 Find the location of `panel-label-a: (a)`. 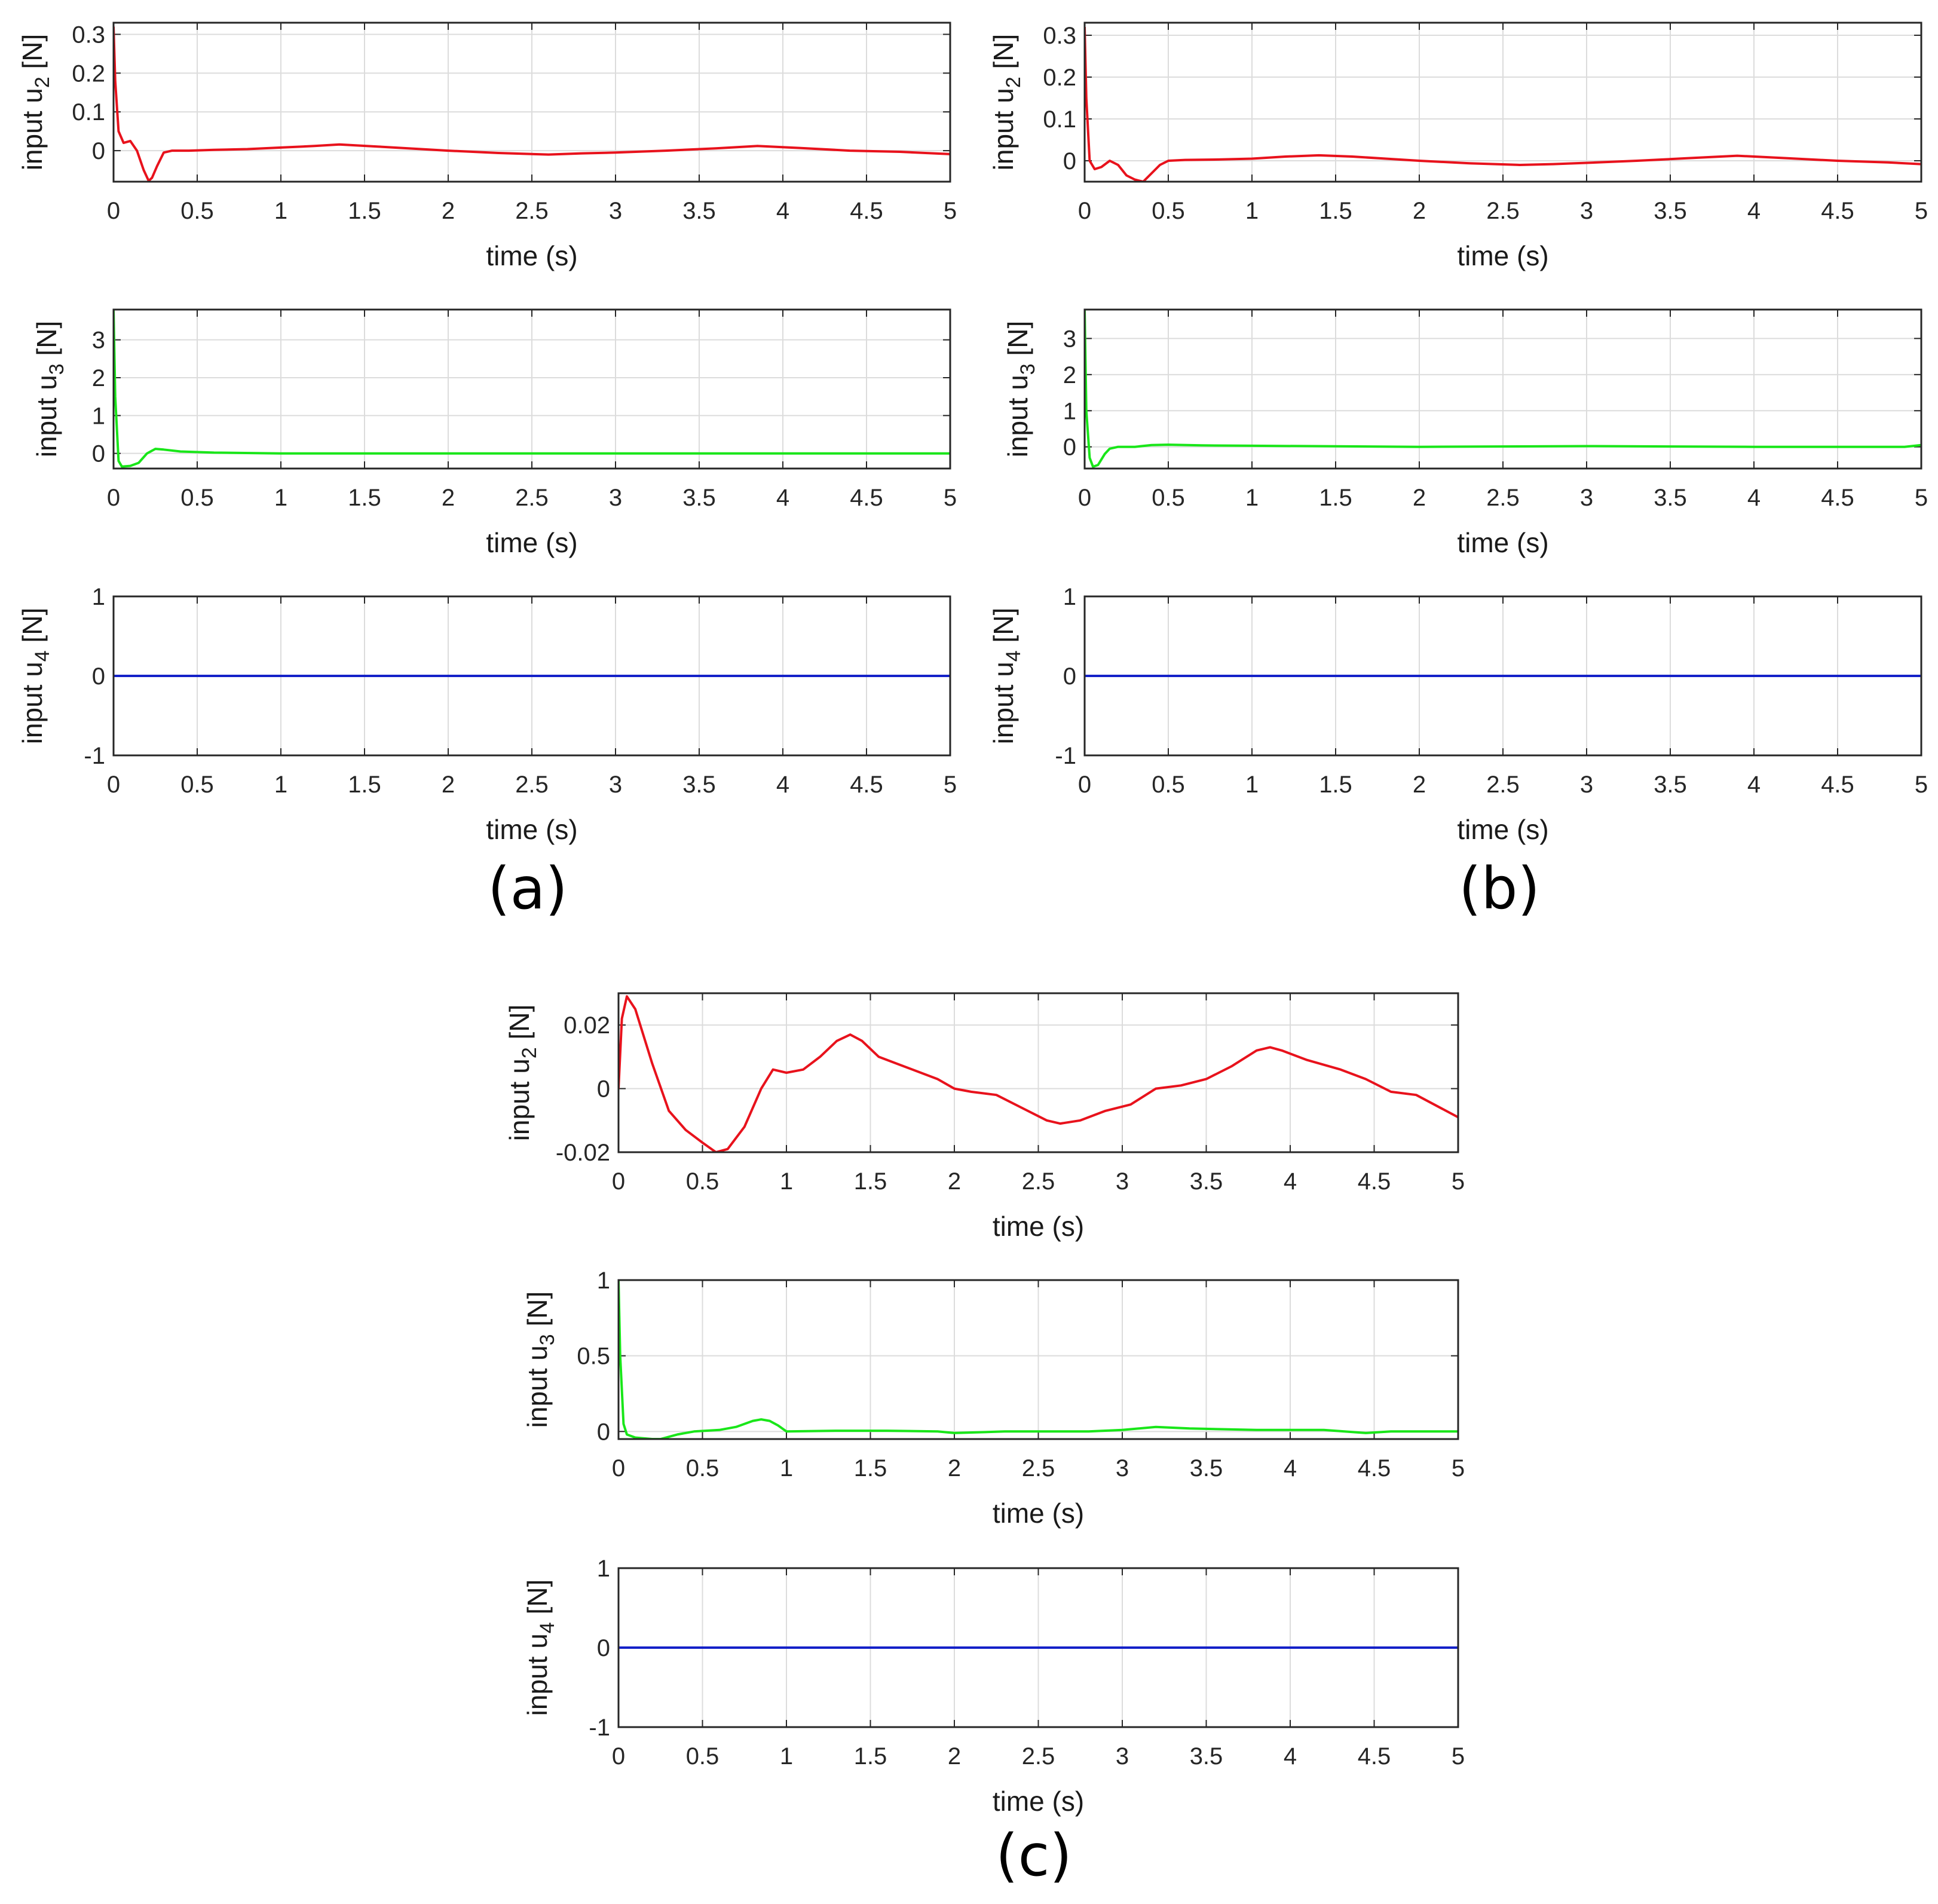

panel-label-a: (a) is located at coordinates (528, 889).